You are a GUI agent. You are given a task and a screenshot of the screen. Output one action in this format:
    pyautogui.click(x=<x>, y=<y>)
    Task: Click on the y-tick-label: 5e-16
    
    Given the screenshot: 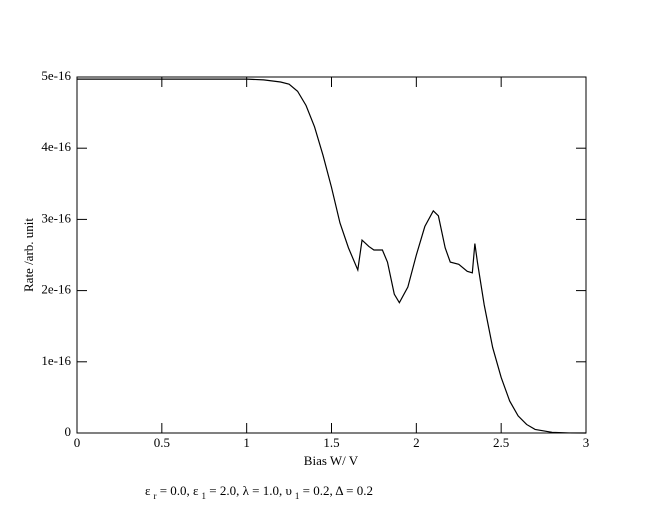 What is the action you would take?
    pyautogui.click(x=56, y=75)
    